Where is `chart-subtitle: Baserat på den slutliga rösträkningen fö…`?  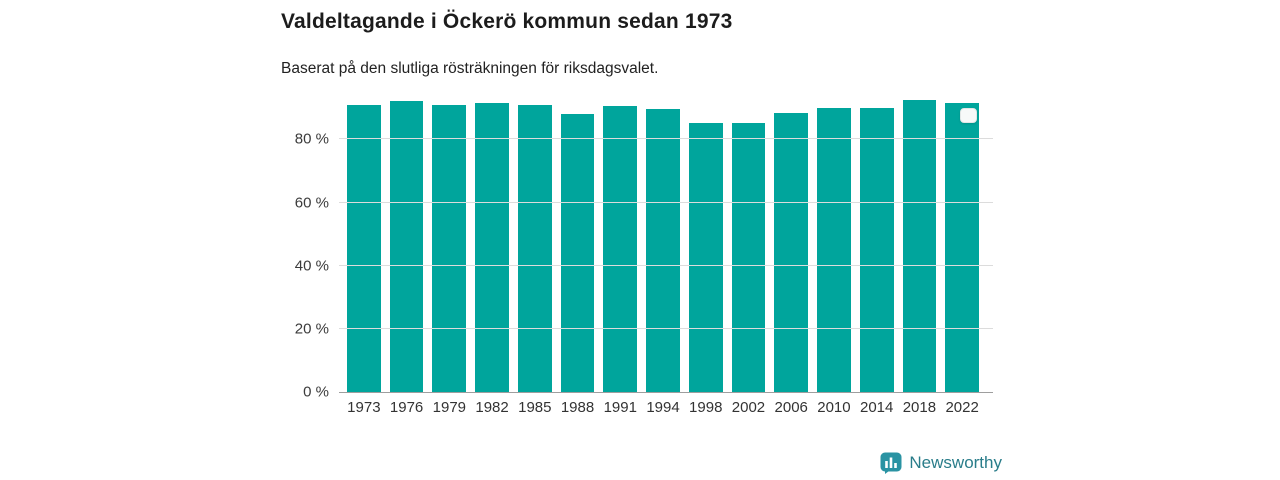
chart-subtitle: Baserat på den slutliga rösträkningen fö… is located at coordinates (470, 68).